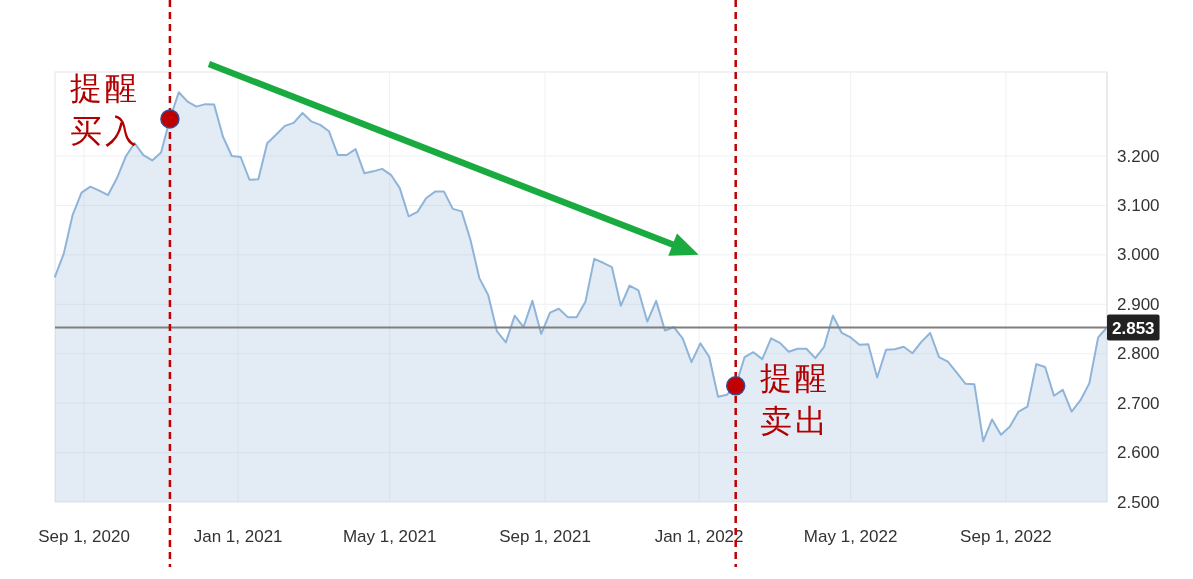 This screenshot has height=579, width=1193. Describe the element at coordinates (1138, 156) in the screenshot. I see `y-tick-label: 3.200` at that location.